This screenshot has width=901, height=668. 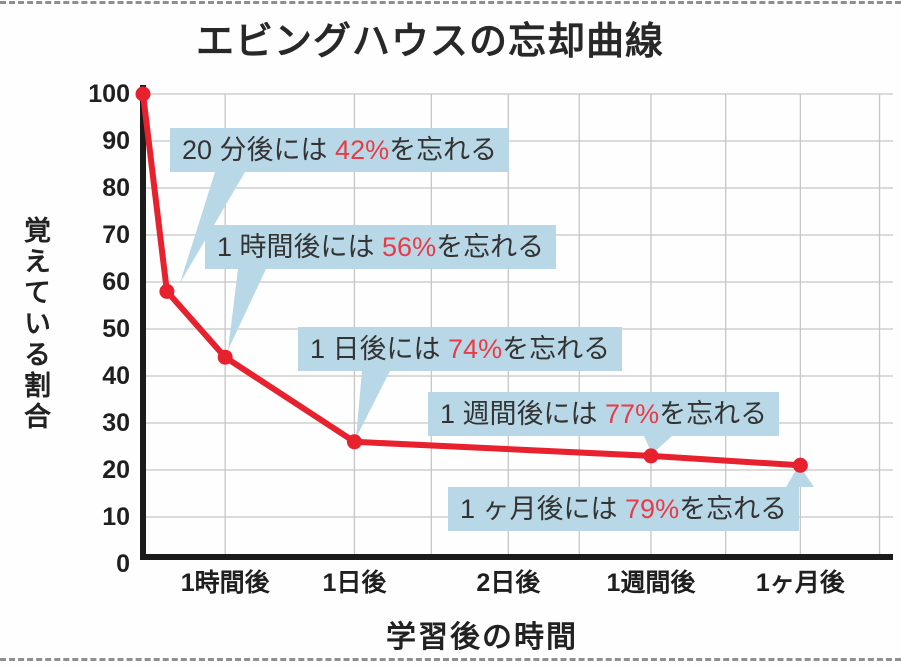 What do you see at coordinates (409, 247) in the screenshot?
I see `callout-percent: 56%` at bounding box center [409, 247].